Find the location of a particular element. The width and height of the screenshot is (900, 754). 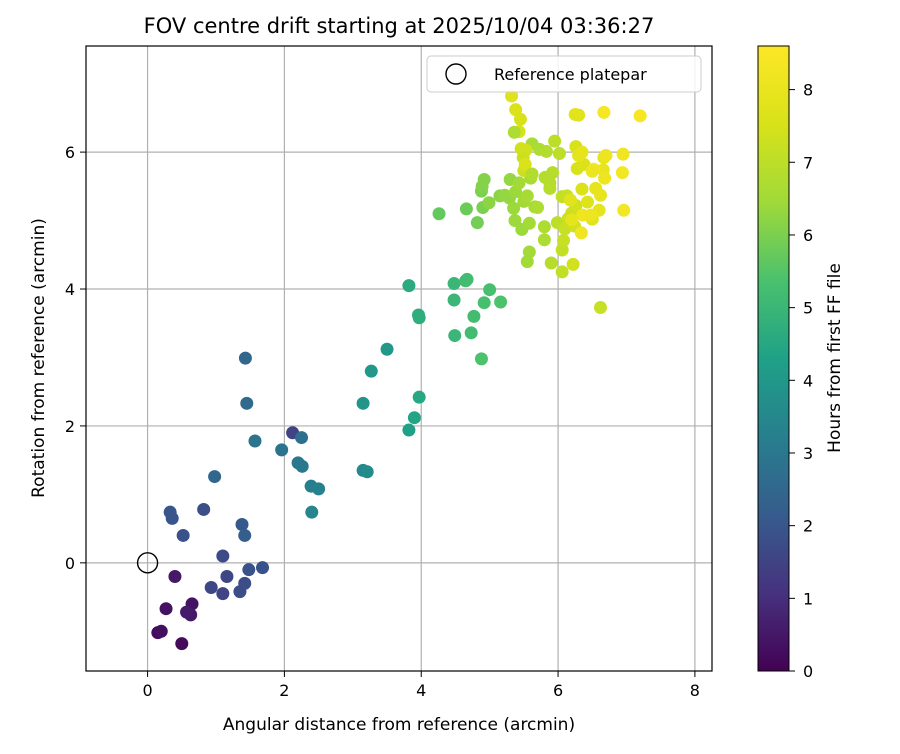

colorbar-tick-label: 5 is located at coordinates (808, 308).